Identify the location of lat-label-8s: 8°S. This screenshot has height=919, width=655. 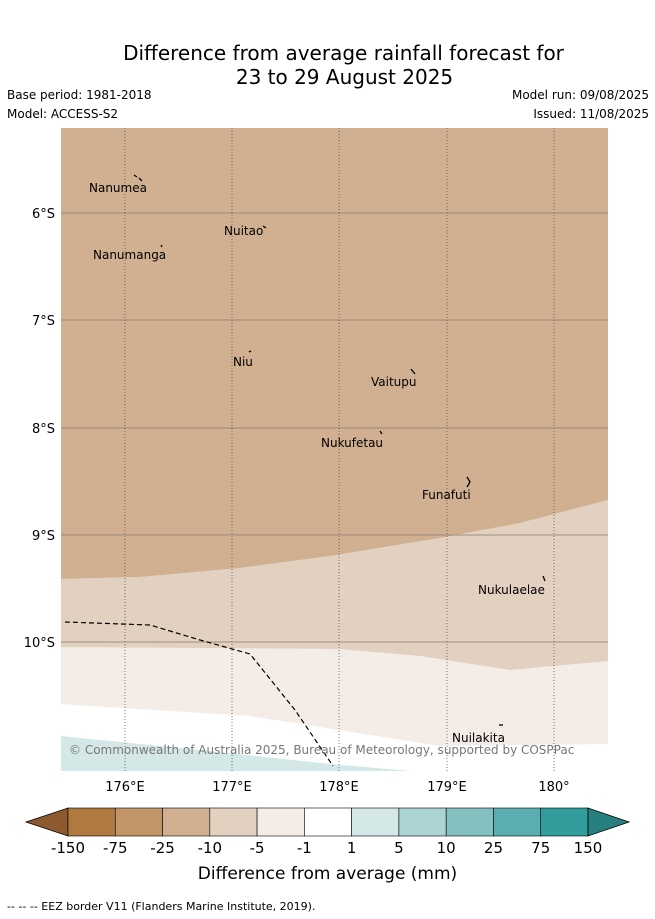
(43, 429).